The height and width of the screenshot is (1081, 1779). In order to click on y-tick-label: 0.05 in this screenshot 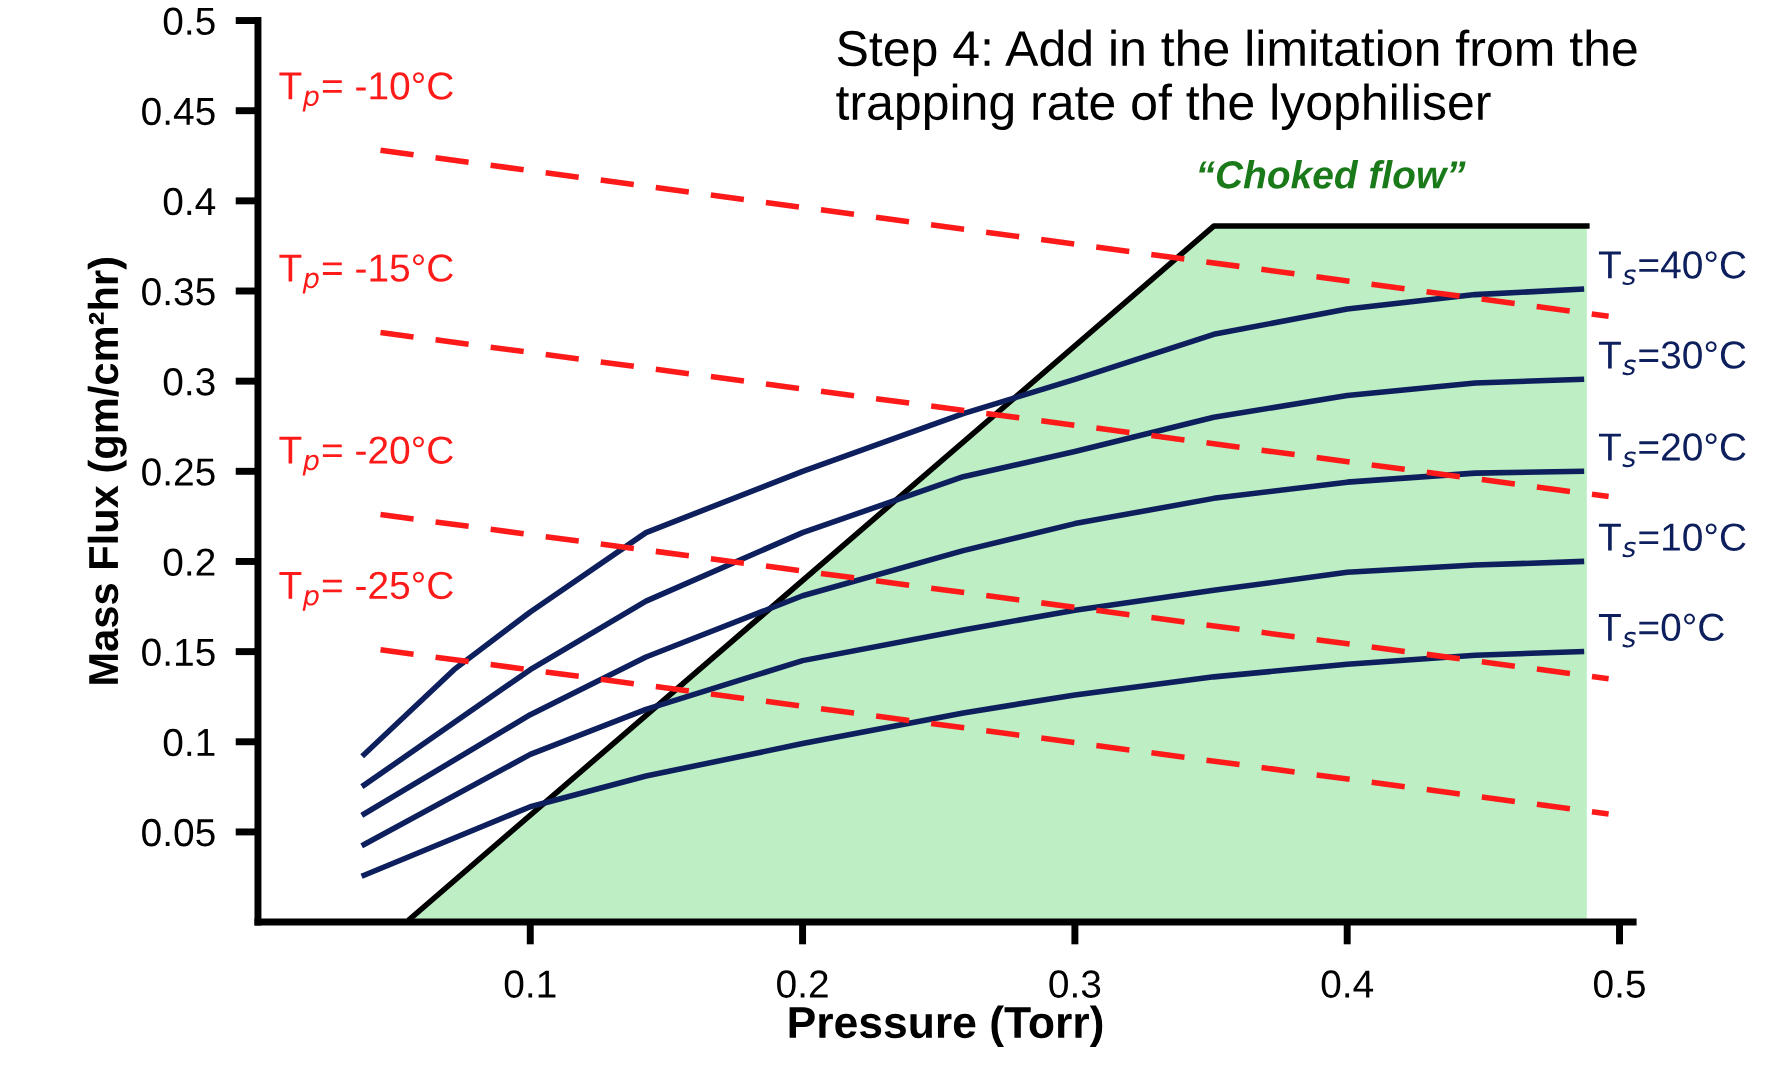, I will do `click(178, 832)`.